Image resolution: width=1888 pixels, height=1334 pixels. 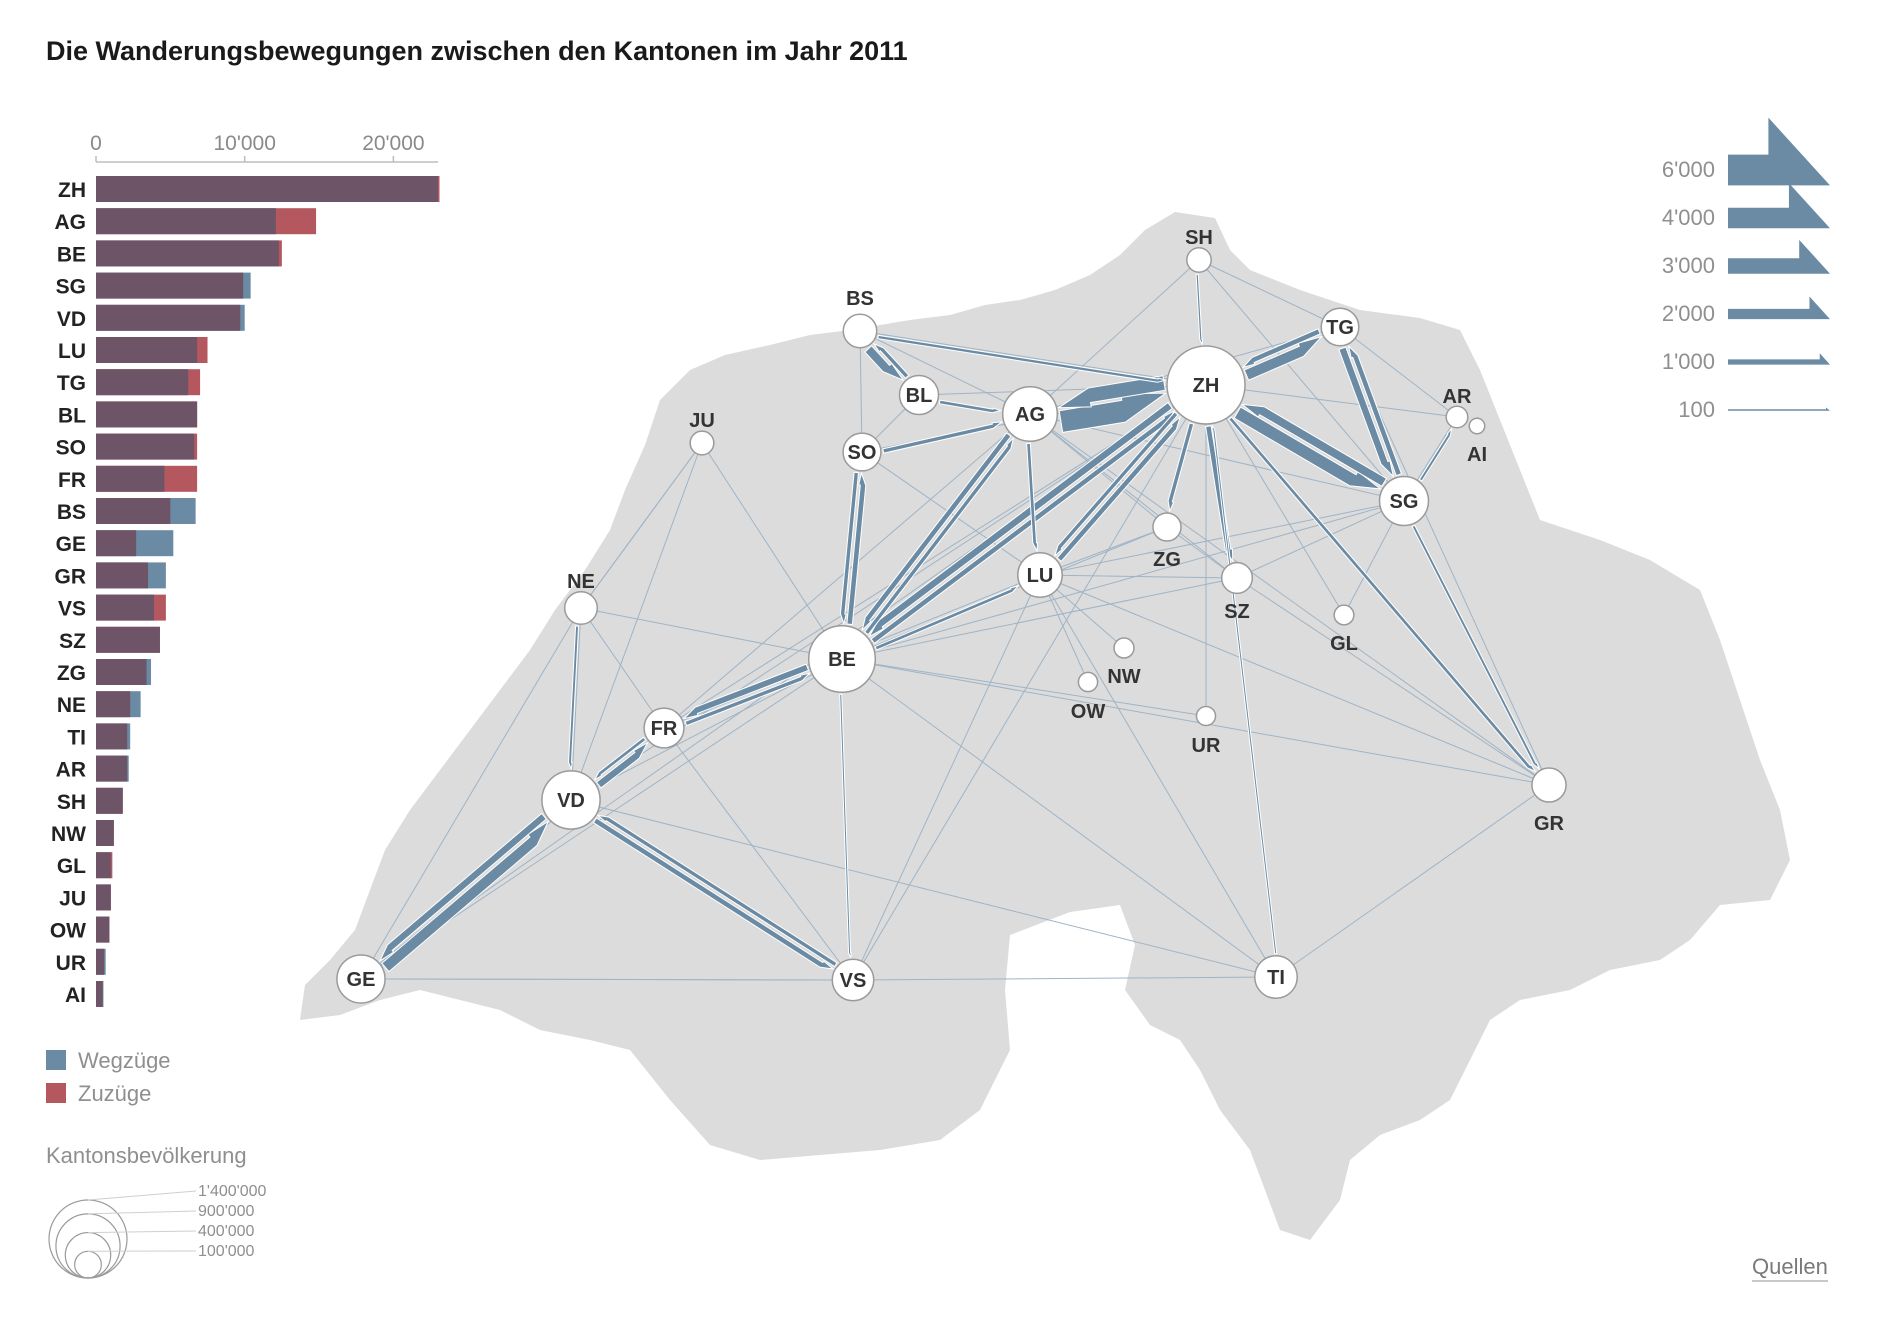 I want to click on flow-thin-lu-sz, so click(x=1138, y=576).